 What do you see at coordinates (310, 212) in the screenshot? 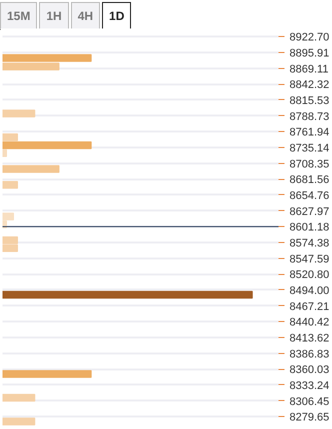
I see `y-tick-label: 8627.97` at bounding box center [310, 212].